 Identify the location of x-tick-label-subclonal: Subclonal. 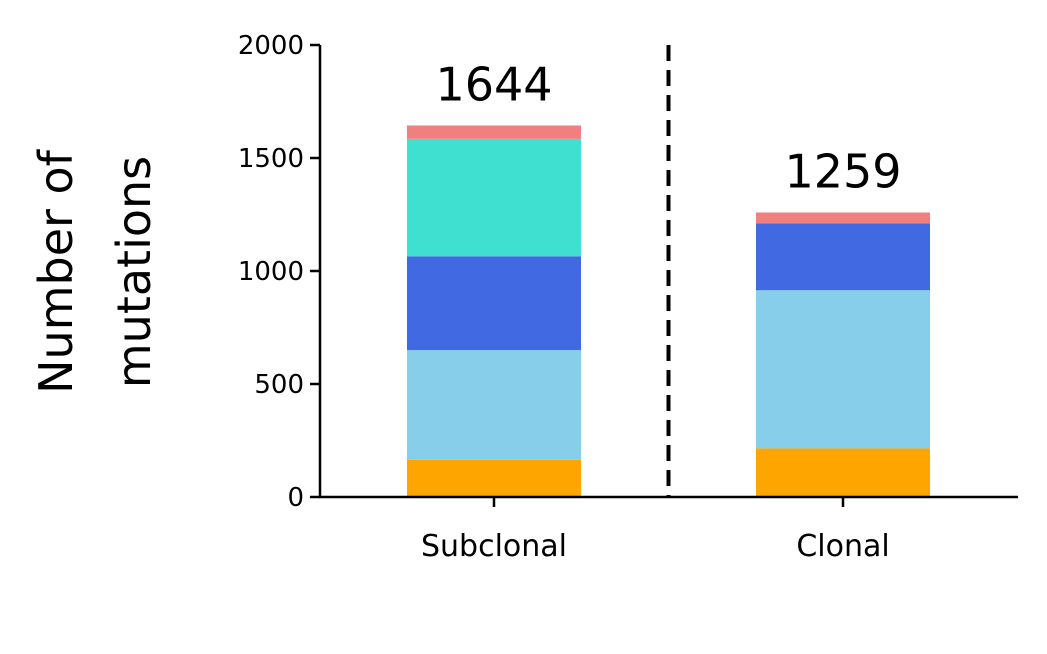
(494, 546).